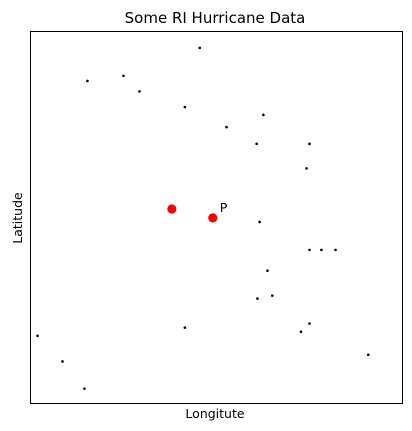 The image size is (412, 431). Describe the element at coordinates (224, 207) in the screenshot. I see `point-annotation-label: P` at that location.